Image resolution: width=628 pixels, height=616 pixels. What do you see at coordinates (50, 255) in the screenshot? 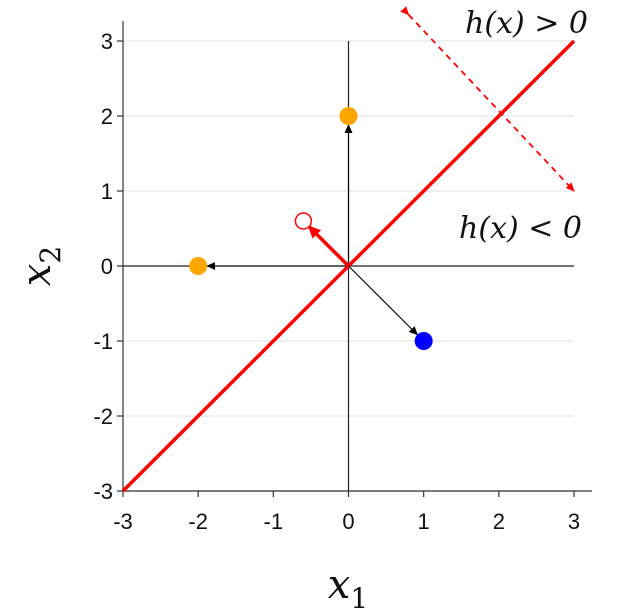
I see `y-axis-label-subscript: 2` at bounding box center [50, 255].